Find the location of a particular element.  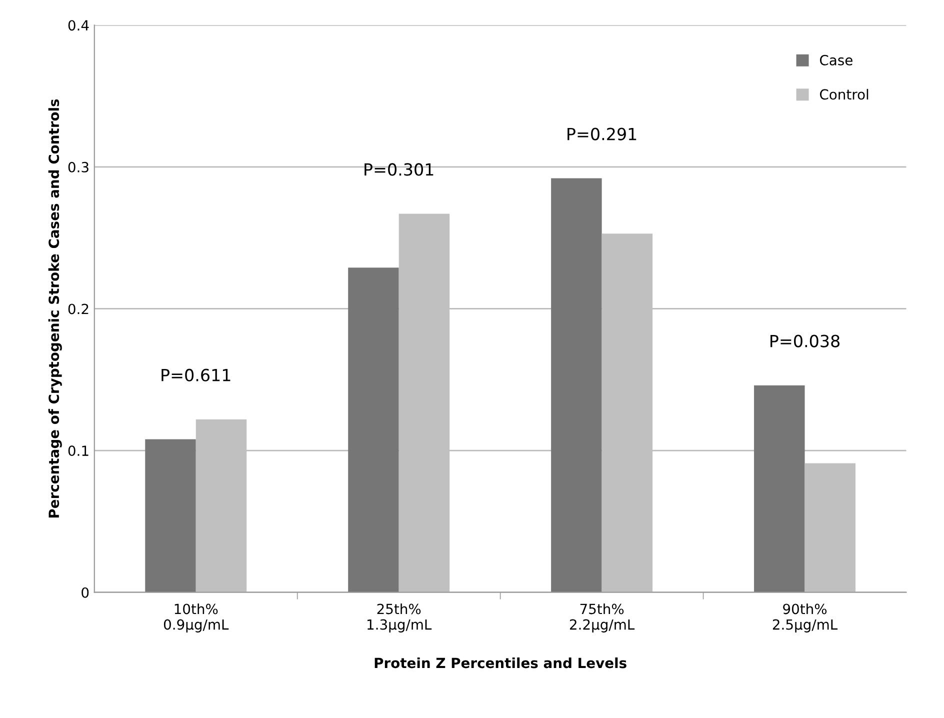

x-tick-label: 25th% 1.3µg/mL is located at coordinates (400, 617).